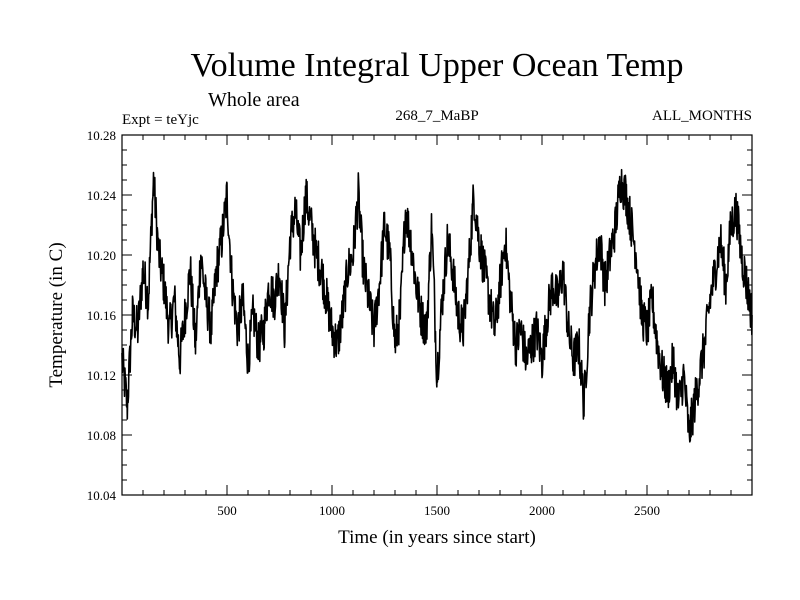 The image size is (800, 600). What do you see at coordinates (227, 510) in the screenshot?
I see `x-tick-label: 500` at bounding box center [227, 510].